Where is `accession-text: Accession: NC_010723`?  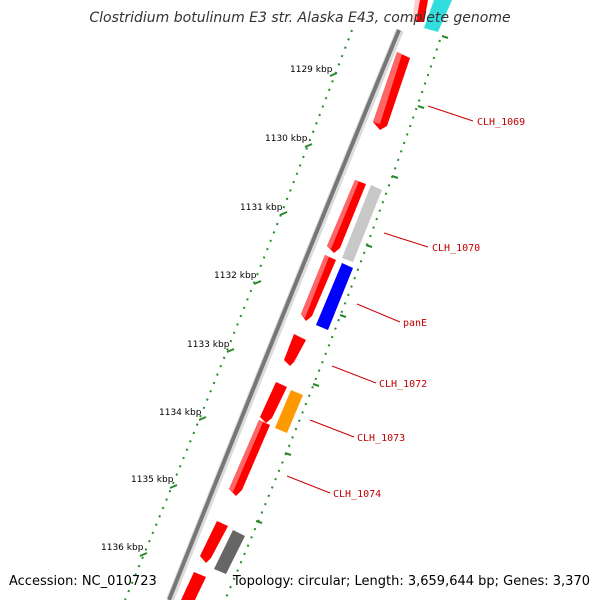
accession-text: Accession: NC_010723 is located at coordinates (83, 581).